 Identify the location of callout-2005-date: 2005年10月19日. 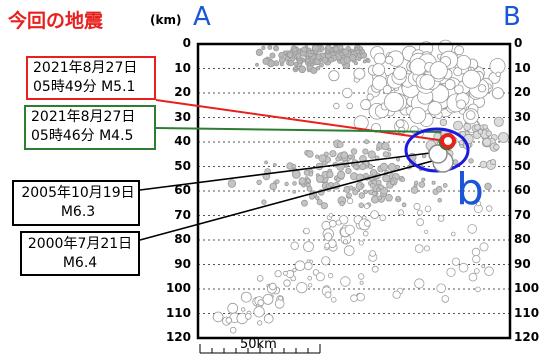
(78, 193).